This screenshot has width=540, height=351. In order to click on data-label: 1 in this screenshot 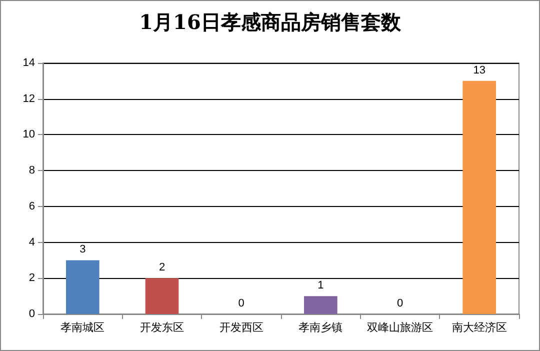, I will do `click(321, 286)`.